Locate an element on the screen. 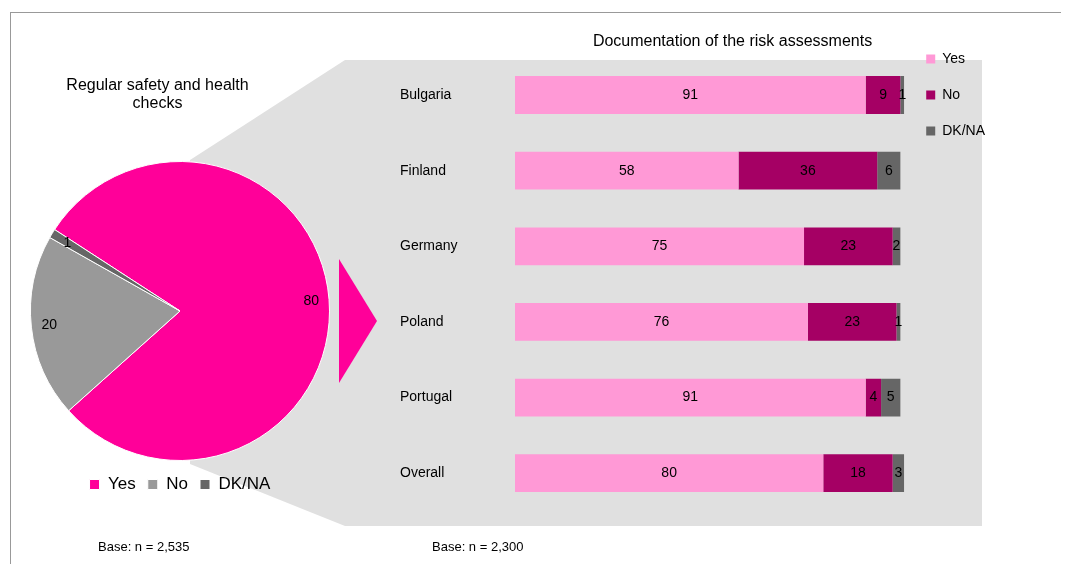  data-label: 75 is located at coordinates (659, 245).